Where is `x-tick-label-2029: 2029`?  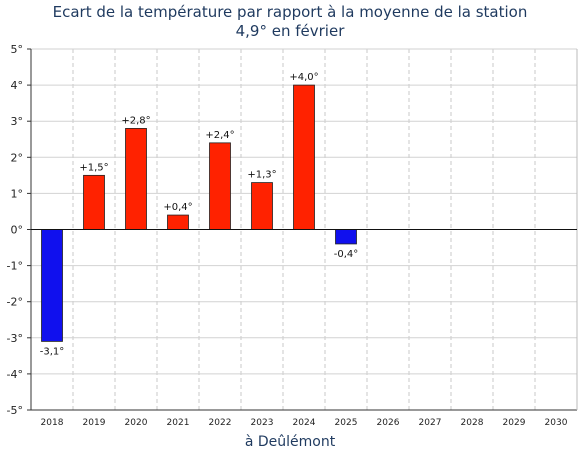
x-tick-label-2029: 2029 is located at coordinates (514, 423).